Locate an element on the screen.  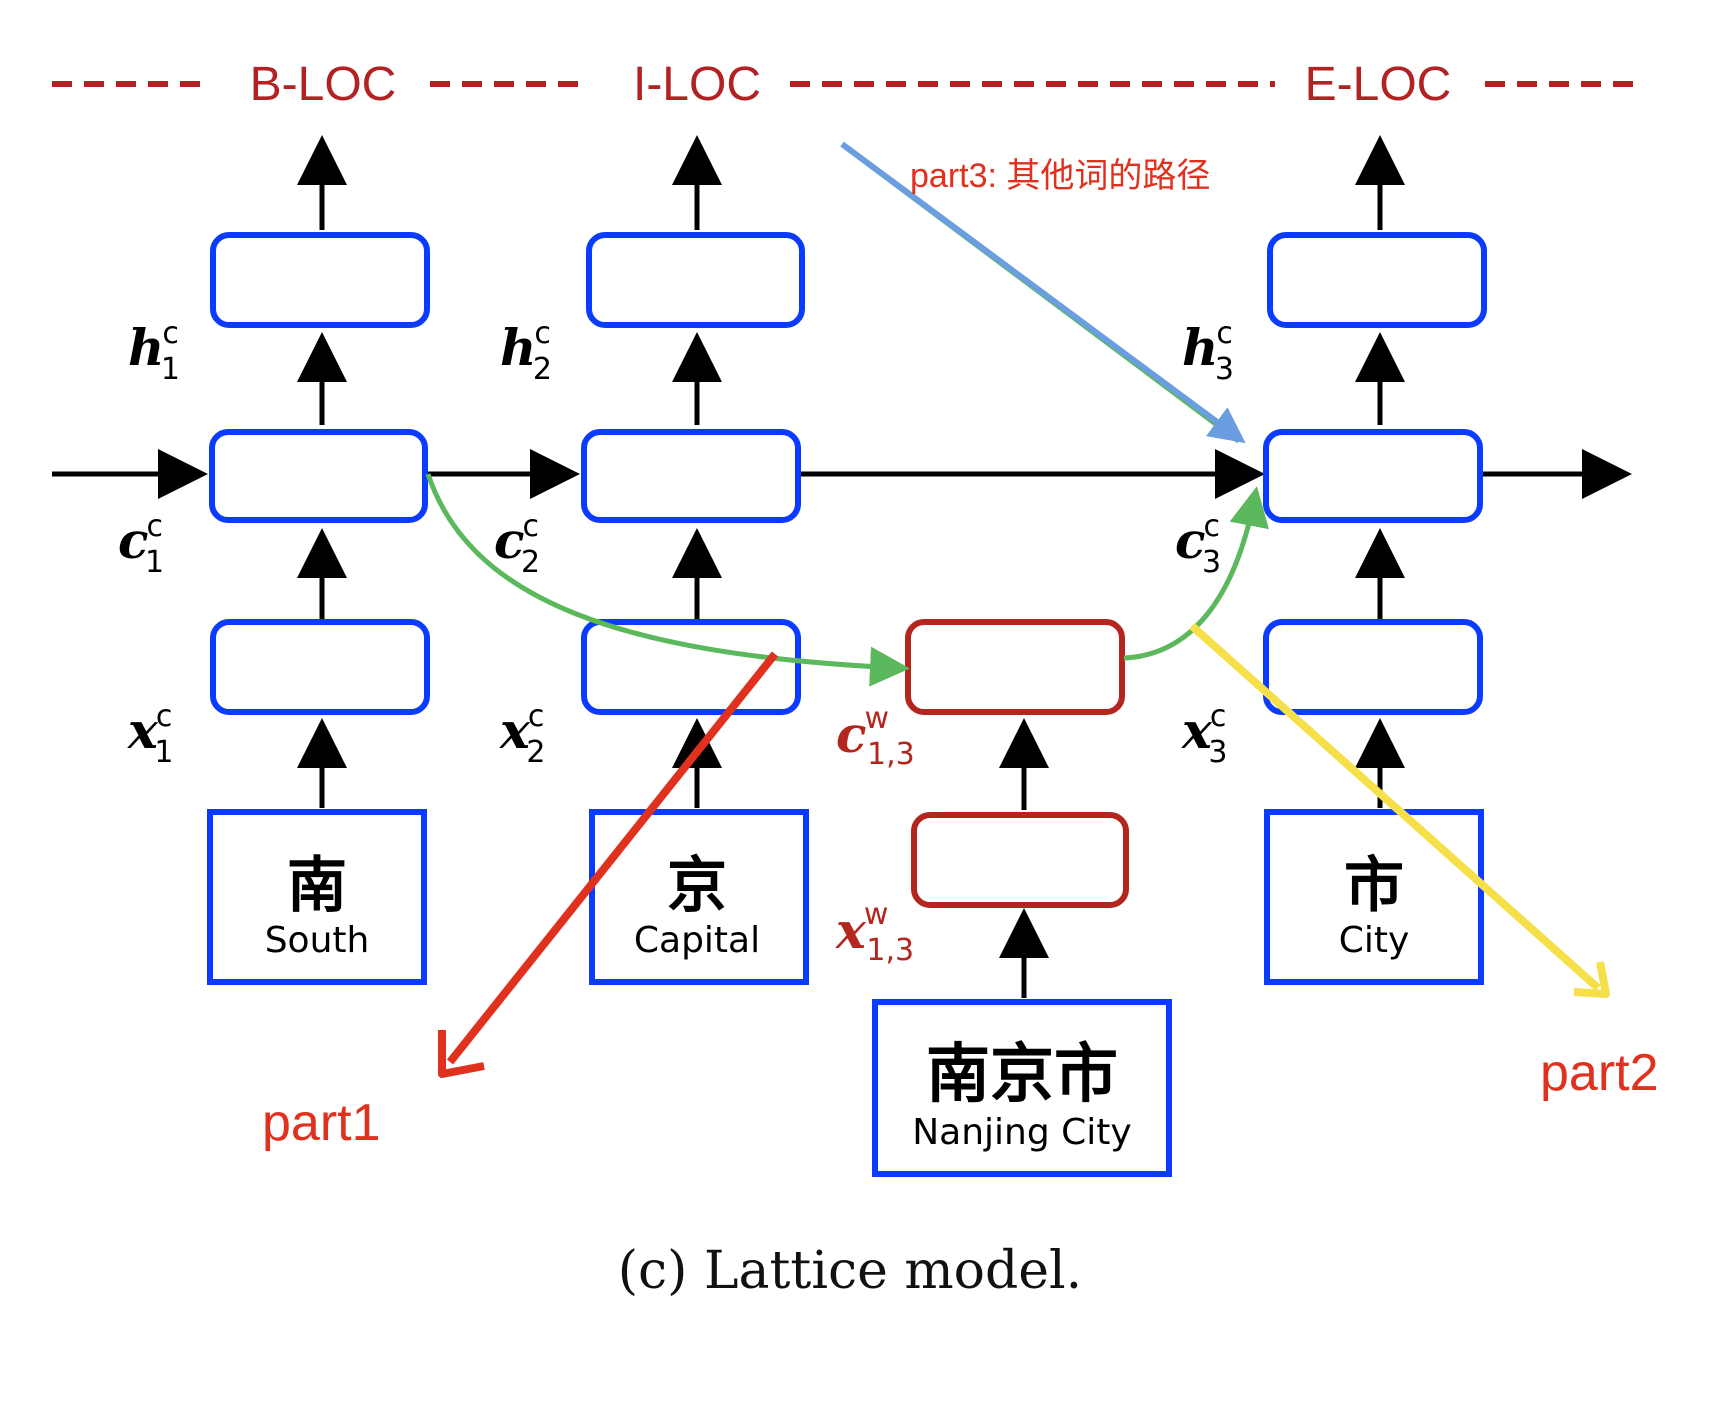
label-c1: cc 1 is located at coordinates (141, 544).